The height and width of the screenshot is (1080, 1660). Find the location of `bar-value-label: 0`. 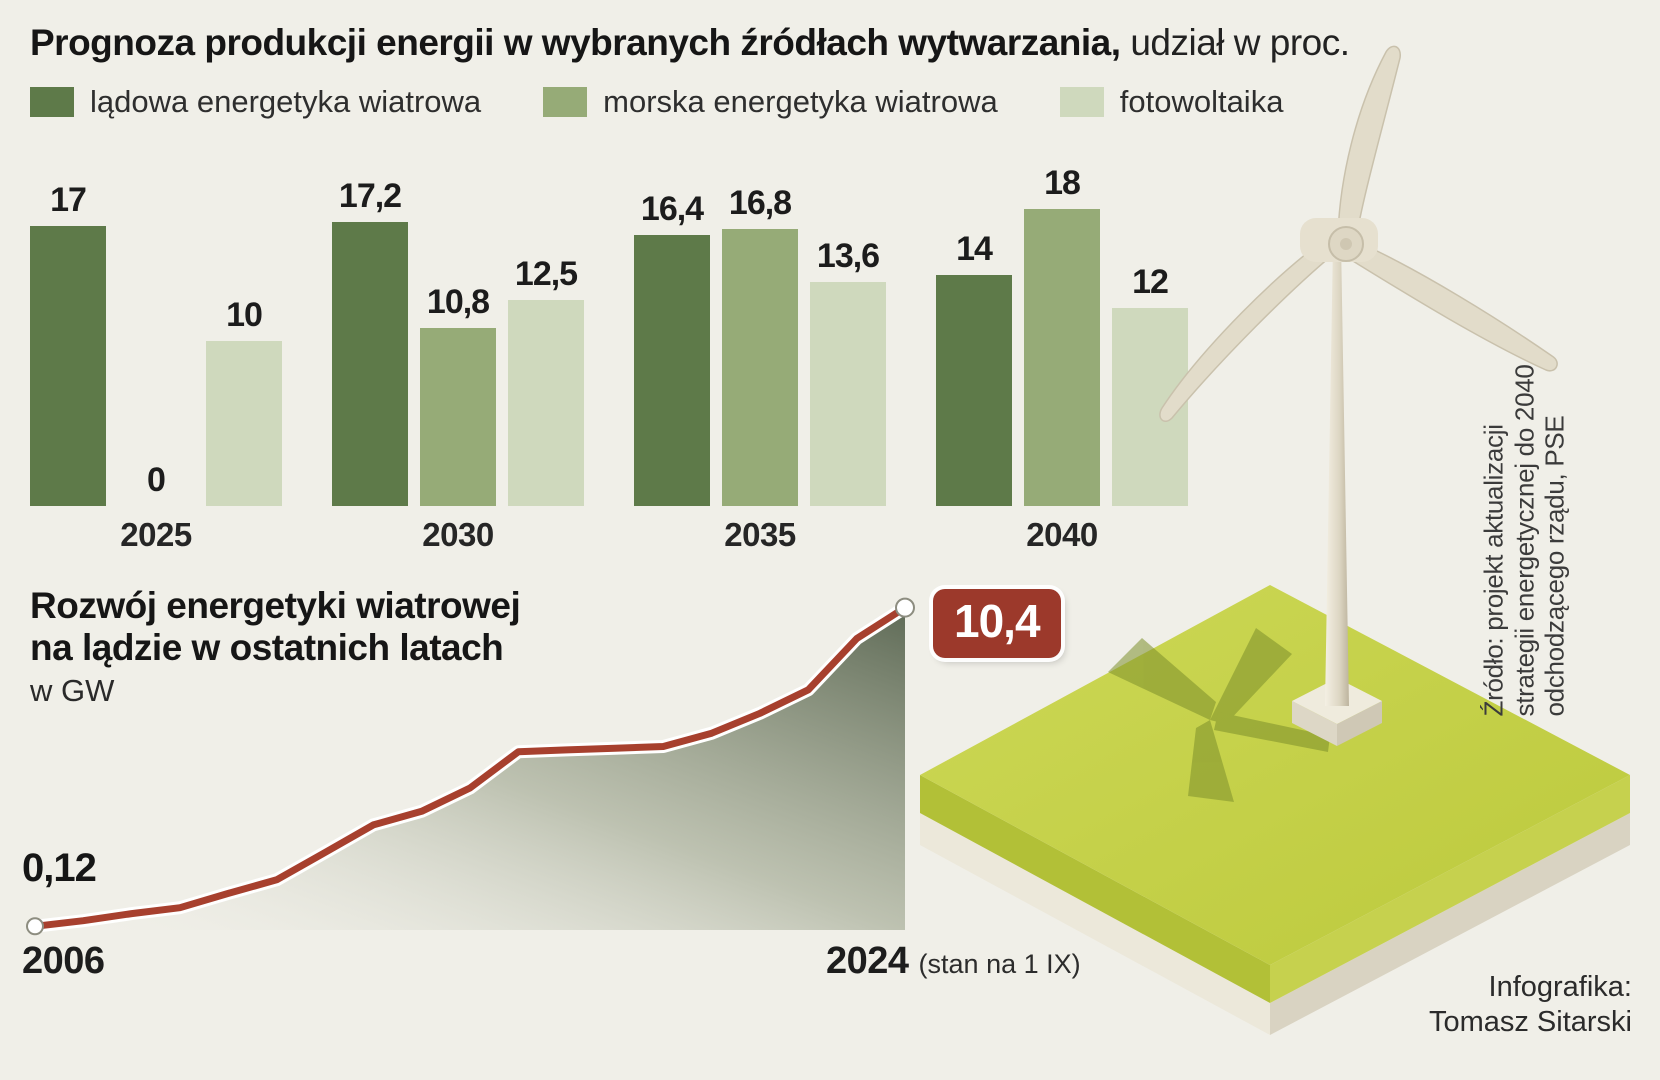

bar-value-label: 0 is located at coordinates (156, 480).